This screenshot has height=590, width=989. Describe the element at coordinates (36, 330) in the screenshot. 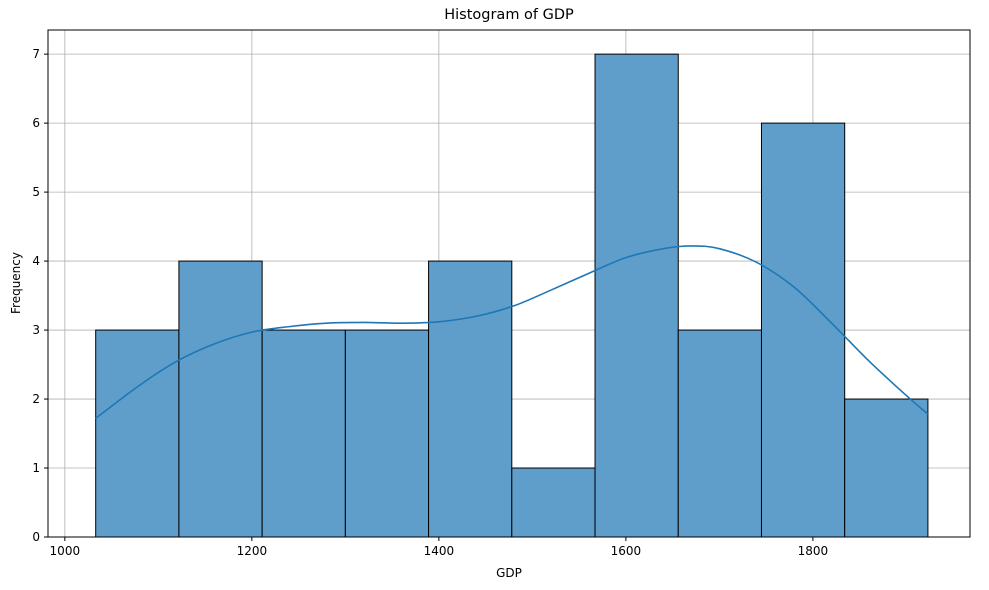

I see `y-tick-label: 3` at that location.